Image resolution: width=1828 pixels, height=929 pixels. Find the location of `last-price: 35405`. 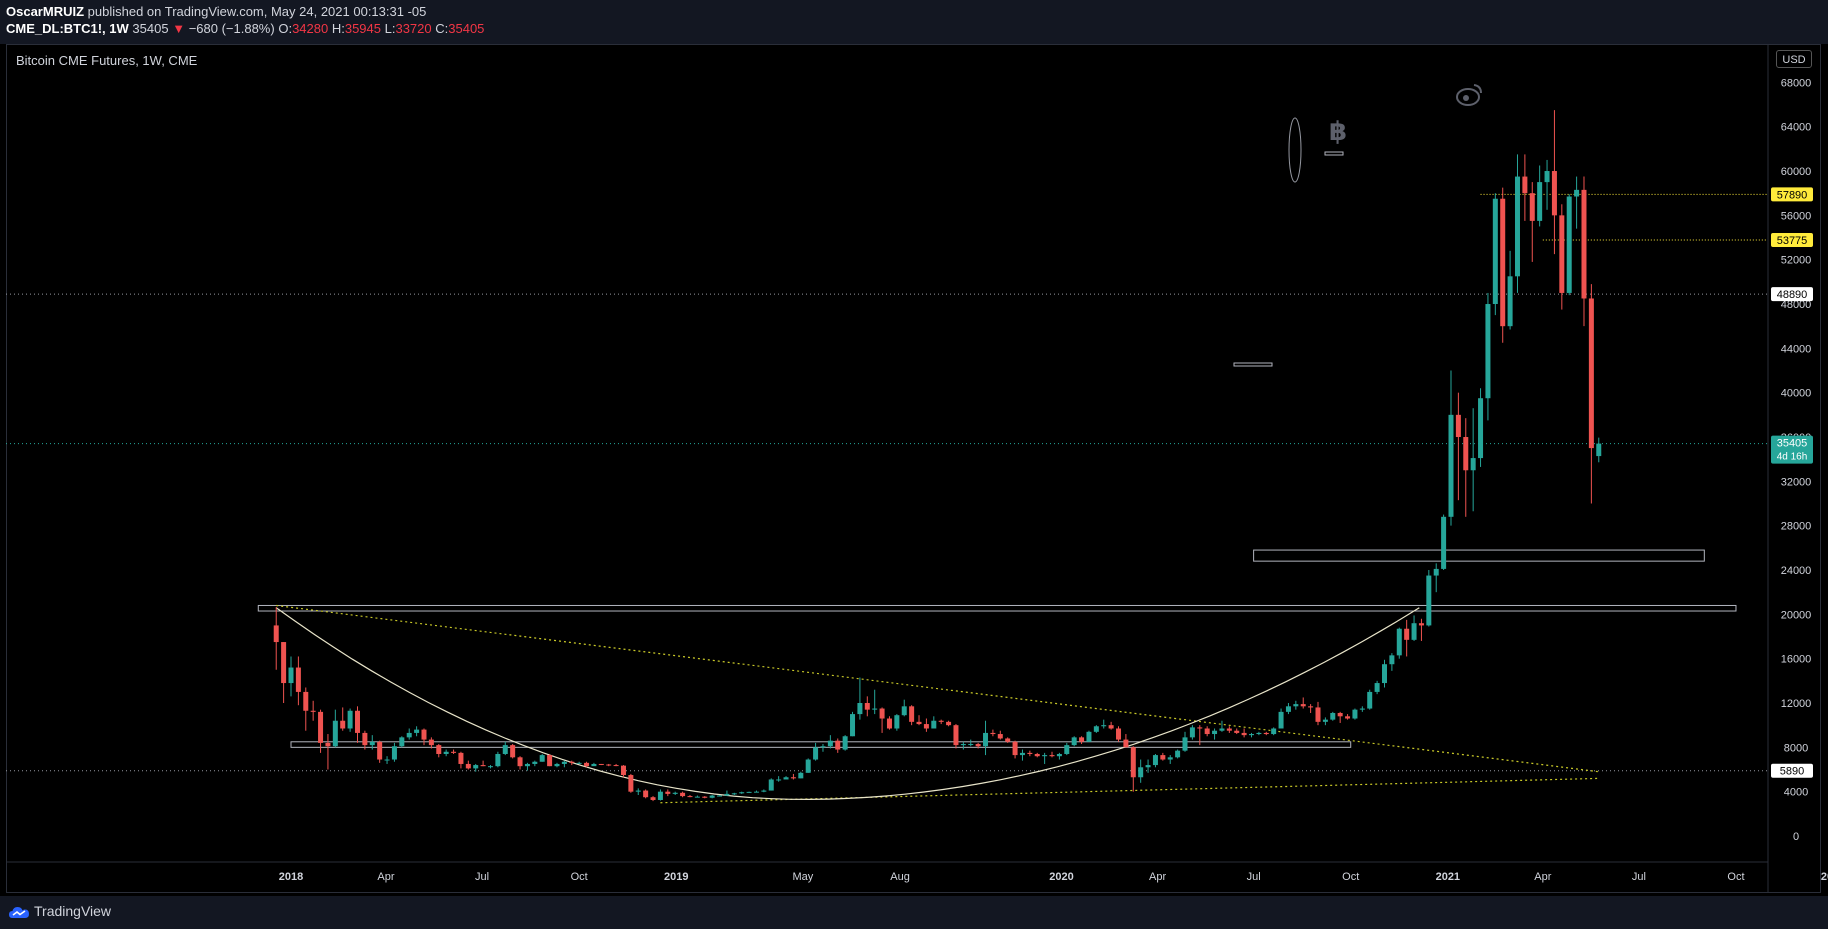

last-price: 35405 is located at coordinates (150, 28).